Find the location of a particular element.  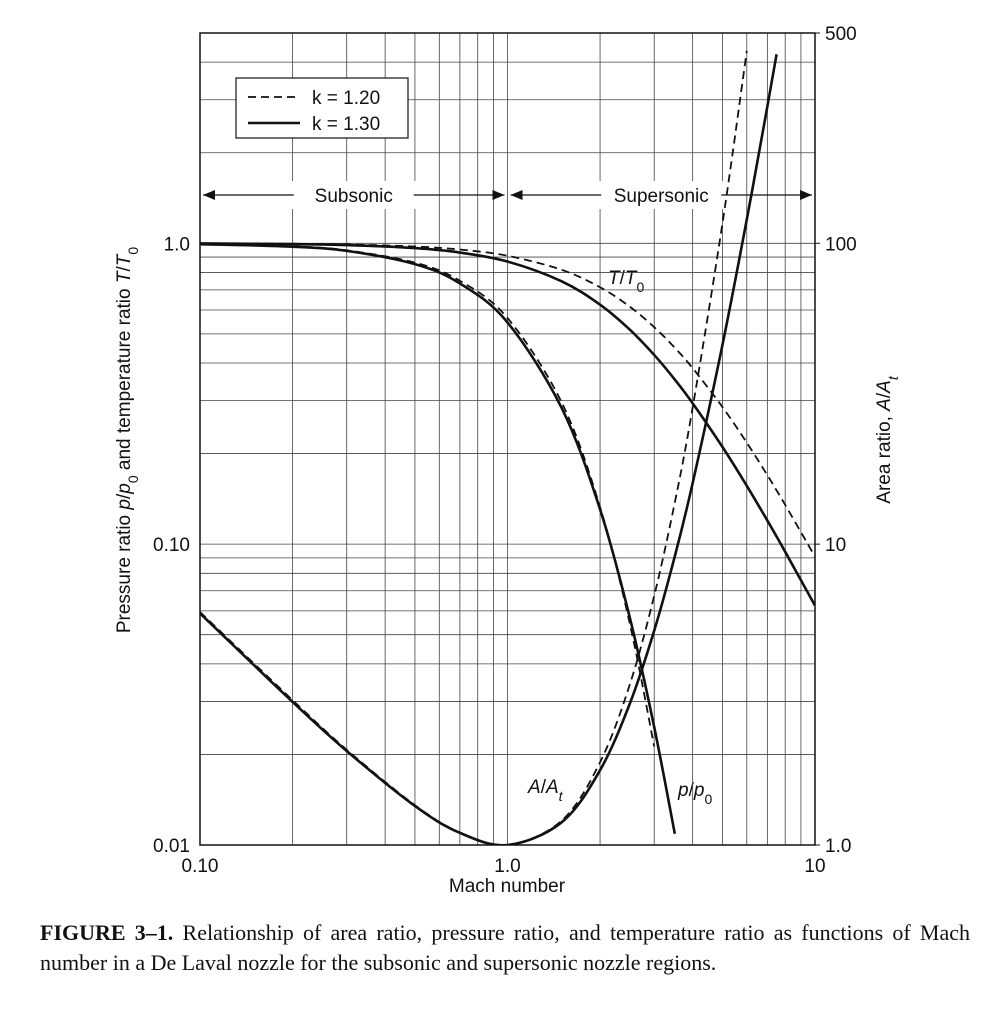

curve-label: p/p0 is located at coordinates (694, 793).